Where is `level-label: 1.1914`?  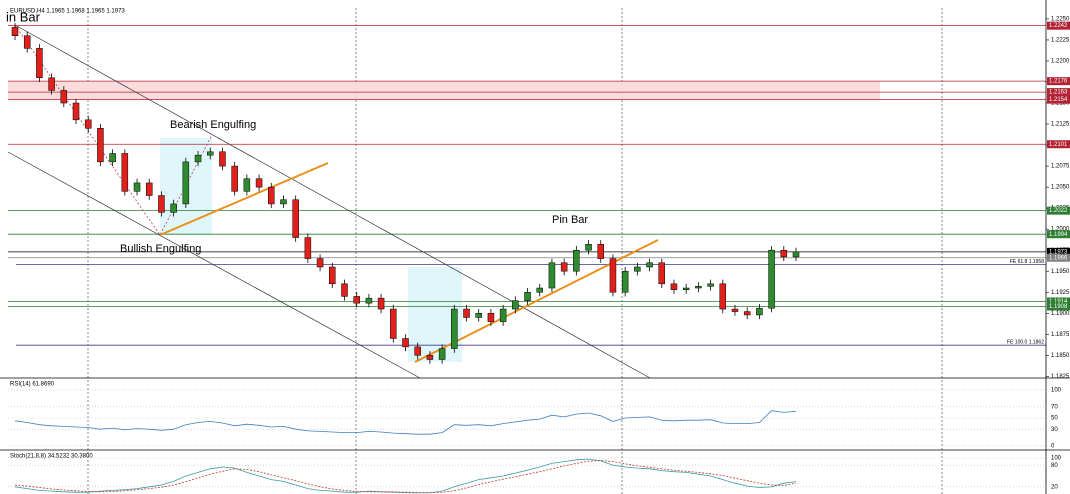 level-label: 1.1914 is located at coordinates (1058, 302).